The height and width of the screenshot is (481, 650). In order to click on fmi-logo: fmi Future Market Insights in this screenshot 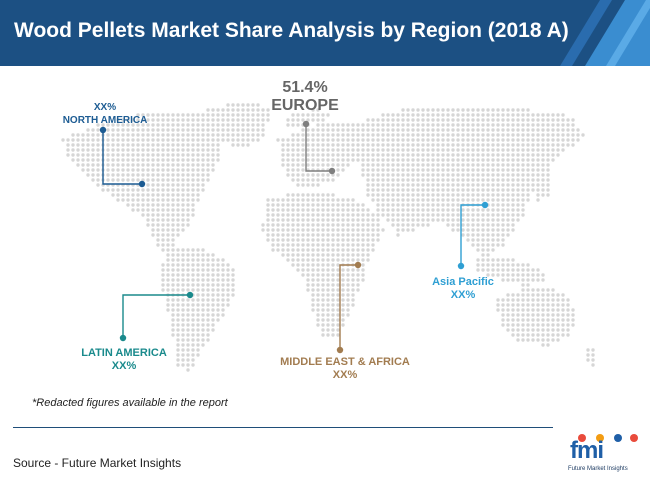, I will do `click(605, 454)`.